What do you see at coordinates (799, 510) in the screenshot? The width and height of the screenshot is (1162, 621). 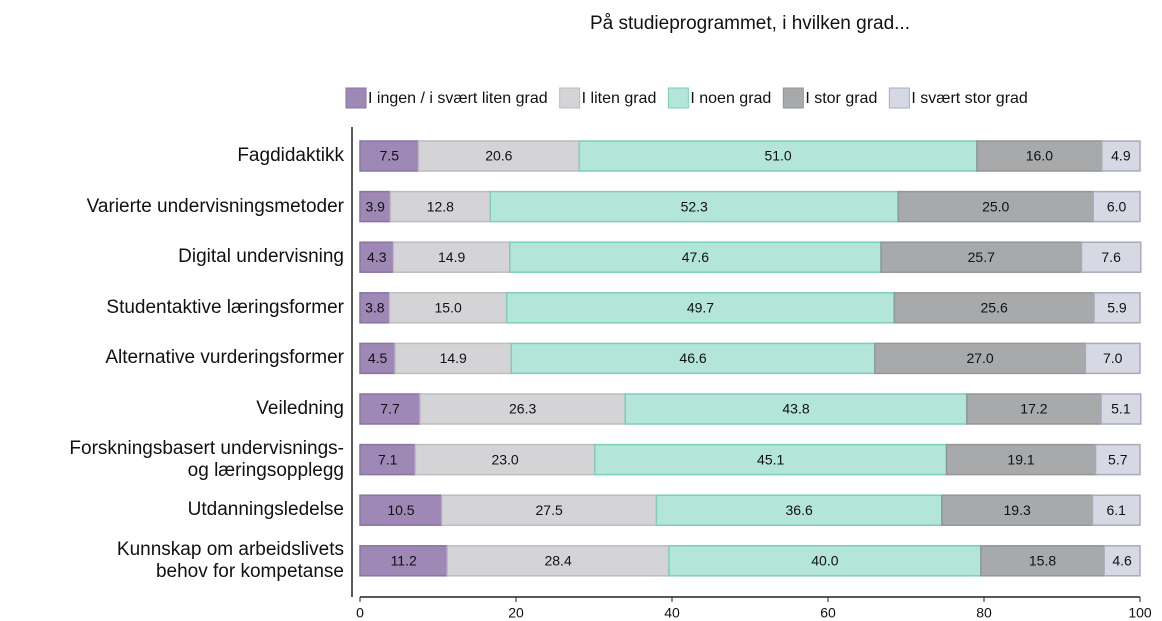 I see `value-label: 36.6` at bounding box center [799, 510].